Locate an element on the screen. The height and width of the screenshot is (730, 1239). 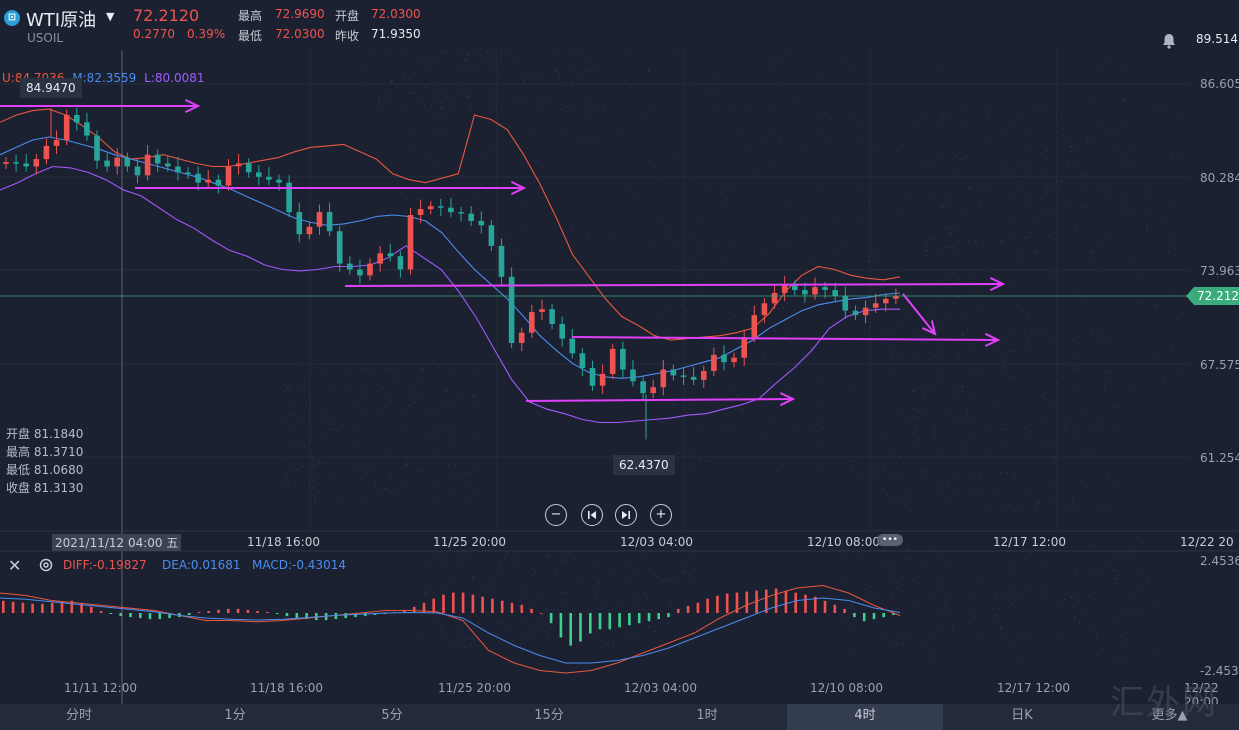
bell-icon is located at coordinates (1169, 41).